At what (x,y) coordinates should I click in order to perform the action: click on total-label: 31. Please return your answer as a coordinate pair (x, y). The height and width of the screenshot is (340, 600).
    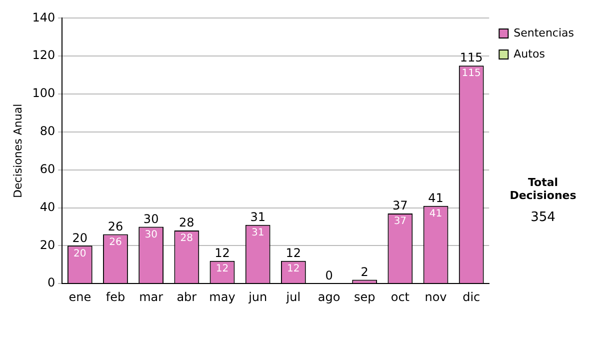
    Looking at the image, I should click on (258, 217).